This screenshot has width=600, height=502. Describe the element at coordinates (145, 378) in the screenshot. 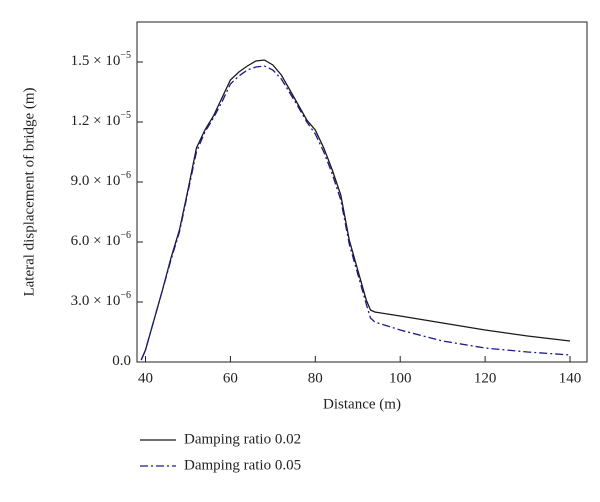

I see `x-tick-label: 40` at that location.